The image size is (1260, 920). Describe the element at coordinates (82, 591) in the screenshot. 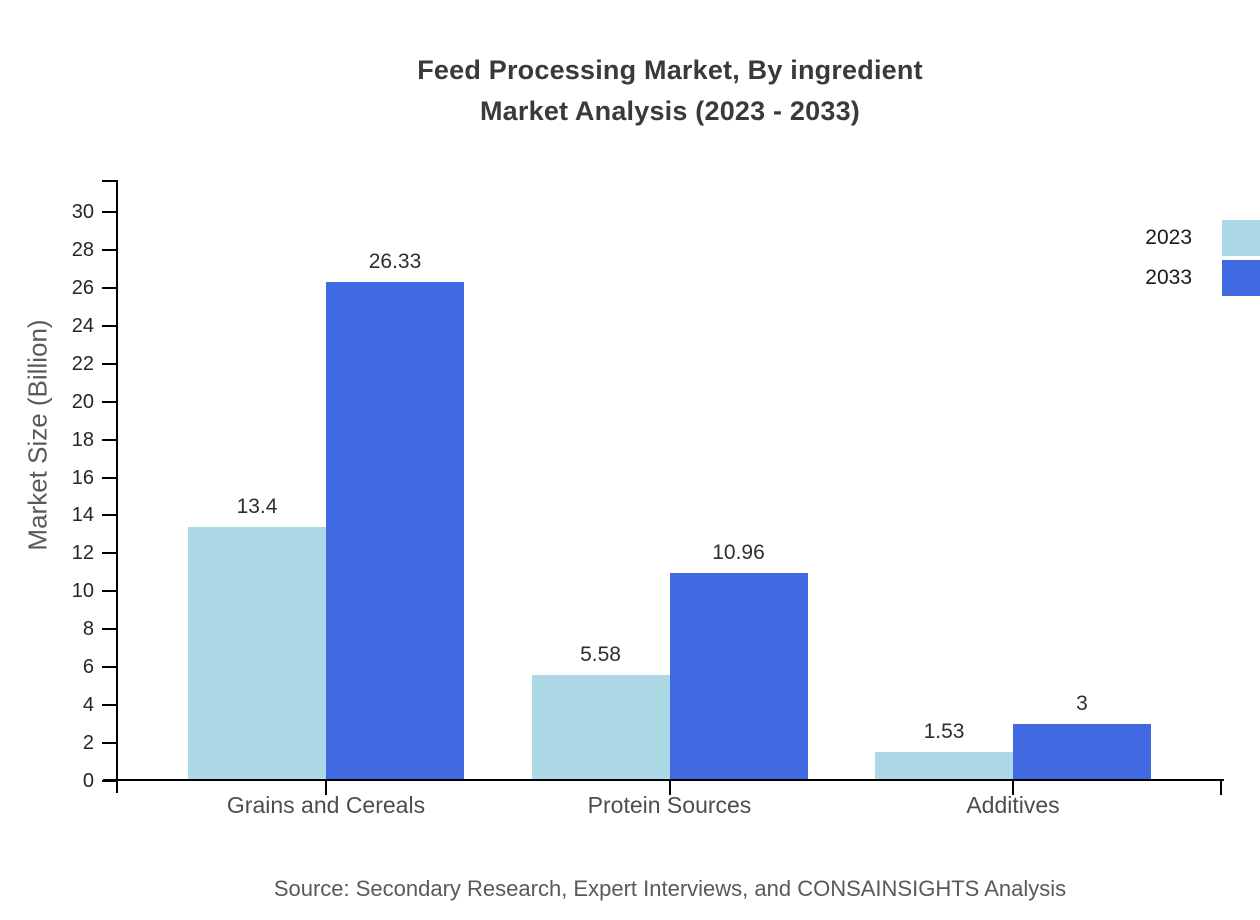

I see `y-tick-label: 10` at that location.